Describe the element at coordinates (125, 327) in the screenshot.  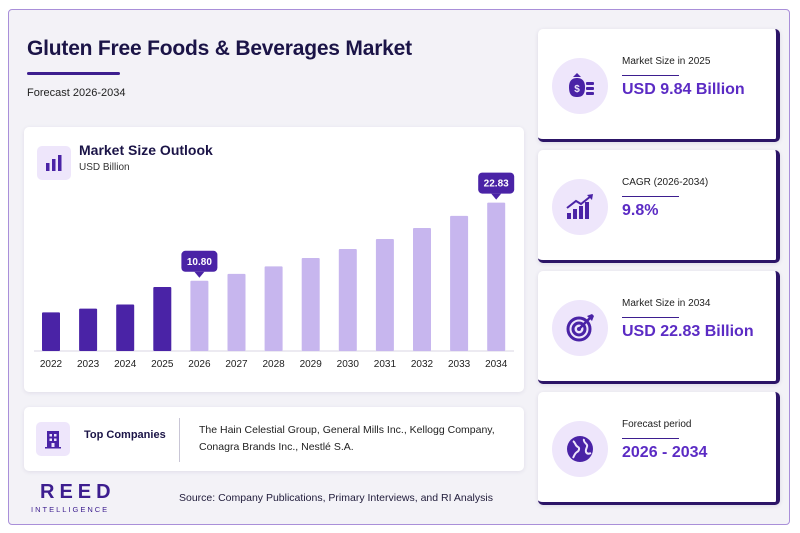
I see `bar-2024` at that location.